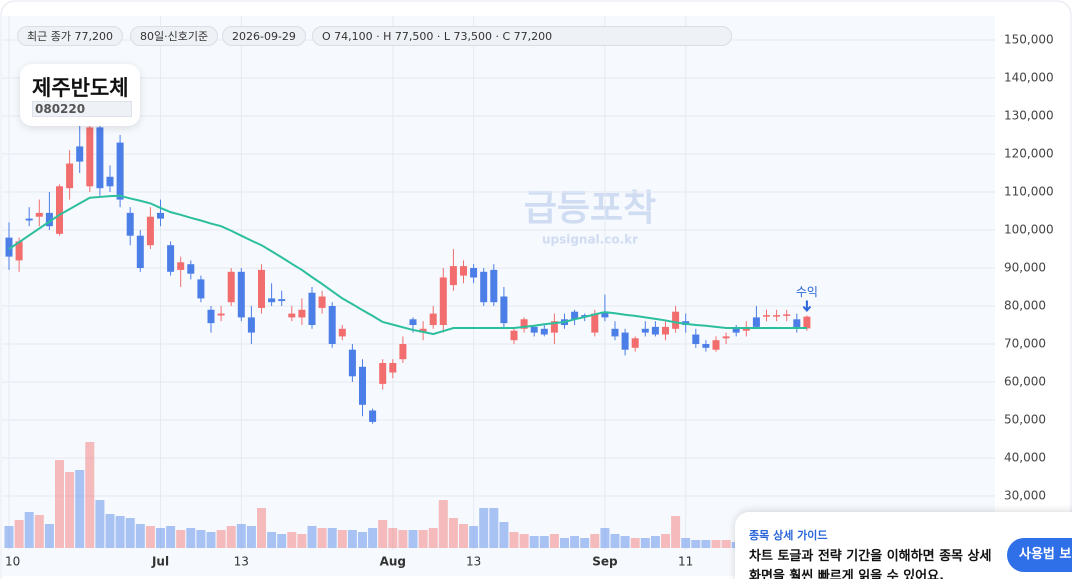 This screenshot has width=1072, height=579. Describe the element at coordinates (1029, 116) in the screenshot. I see `y-tick-label: 130,000` at that location.